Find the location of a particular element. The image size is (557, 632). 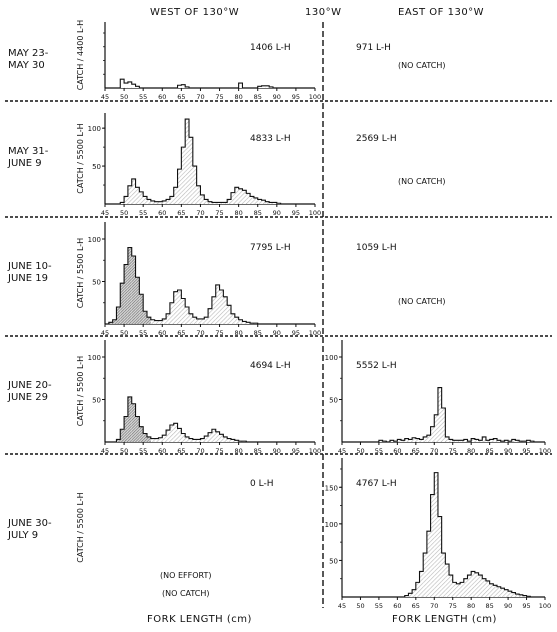

header-center: 130°W is located at coordinates (323, 12).